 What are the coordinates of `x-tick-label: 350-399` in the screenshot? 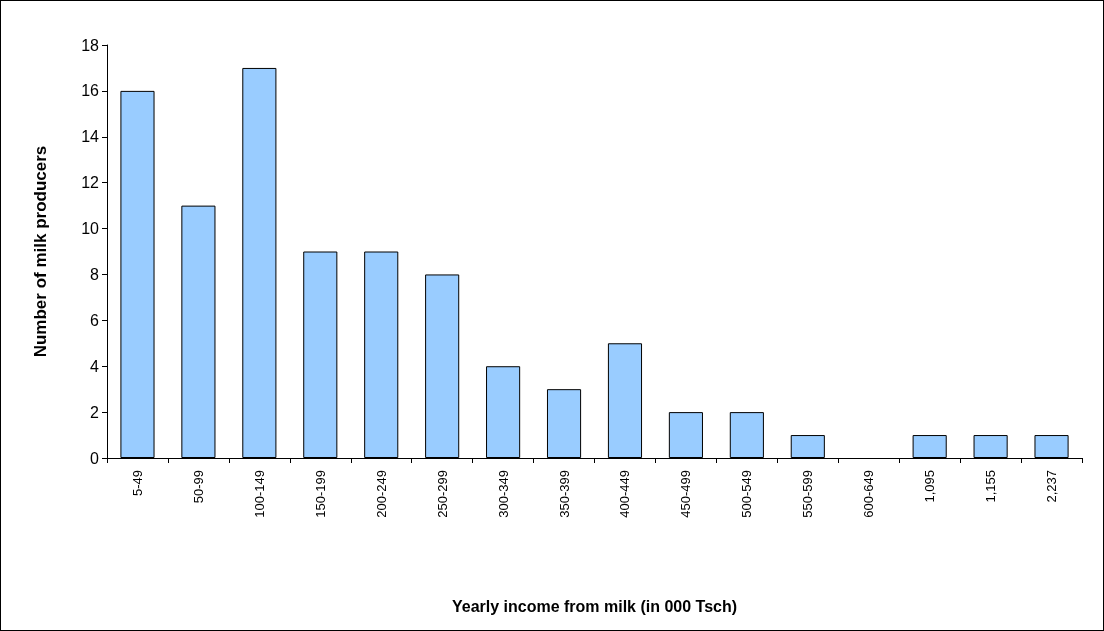 It's located at (564, 494).